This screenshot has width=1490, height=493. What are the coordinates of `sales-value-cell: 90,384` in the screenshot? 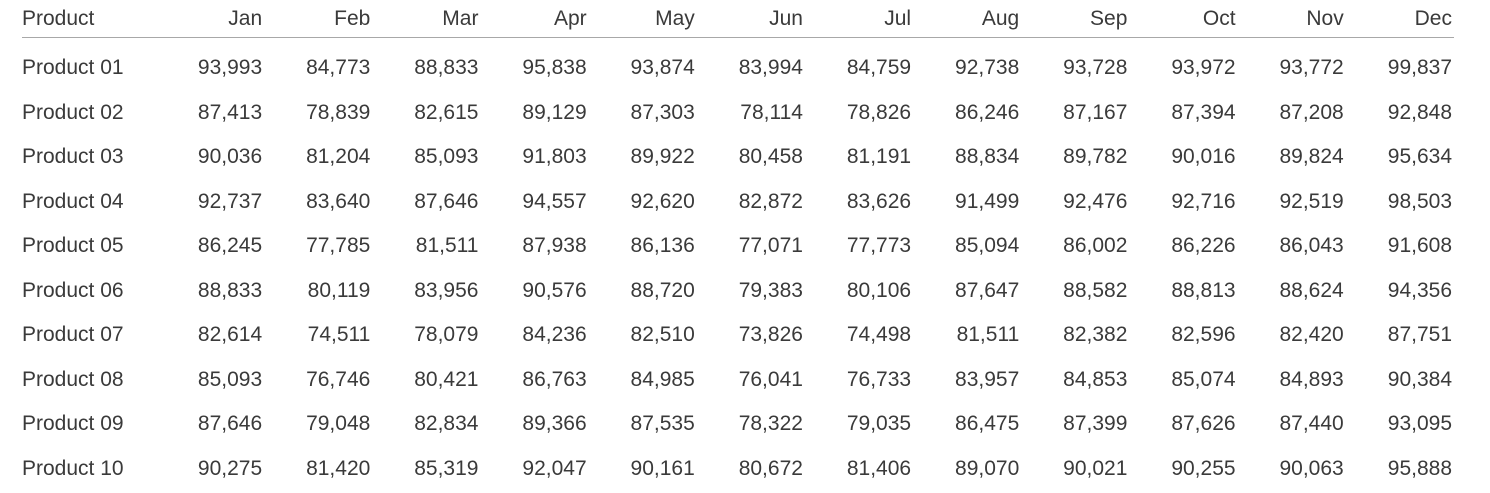 It's located at (1419, 379).